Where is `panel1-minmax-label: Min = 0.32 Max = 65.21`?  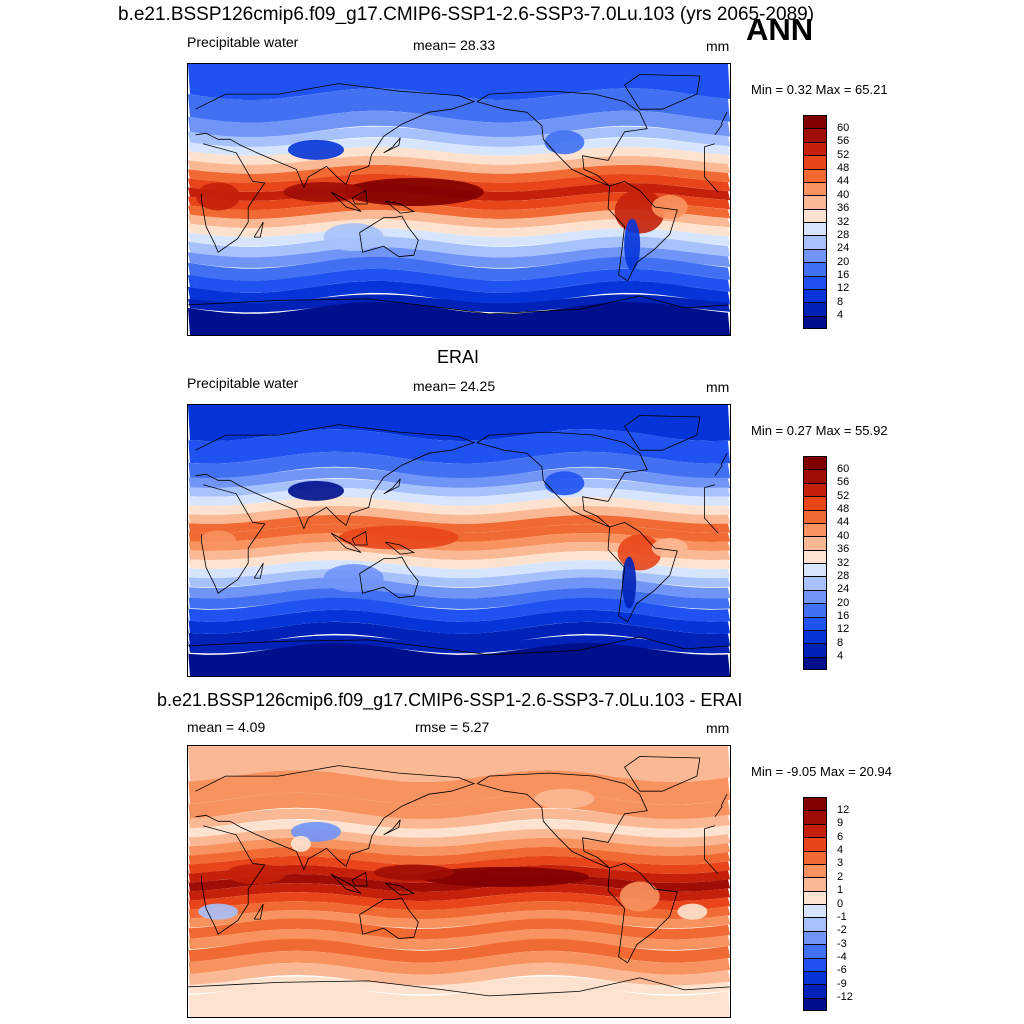
panel1-minmax-label: Min = 0.32 Max = 65.21 is located at coordinates (819, 89).